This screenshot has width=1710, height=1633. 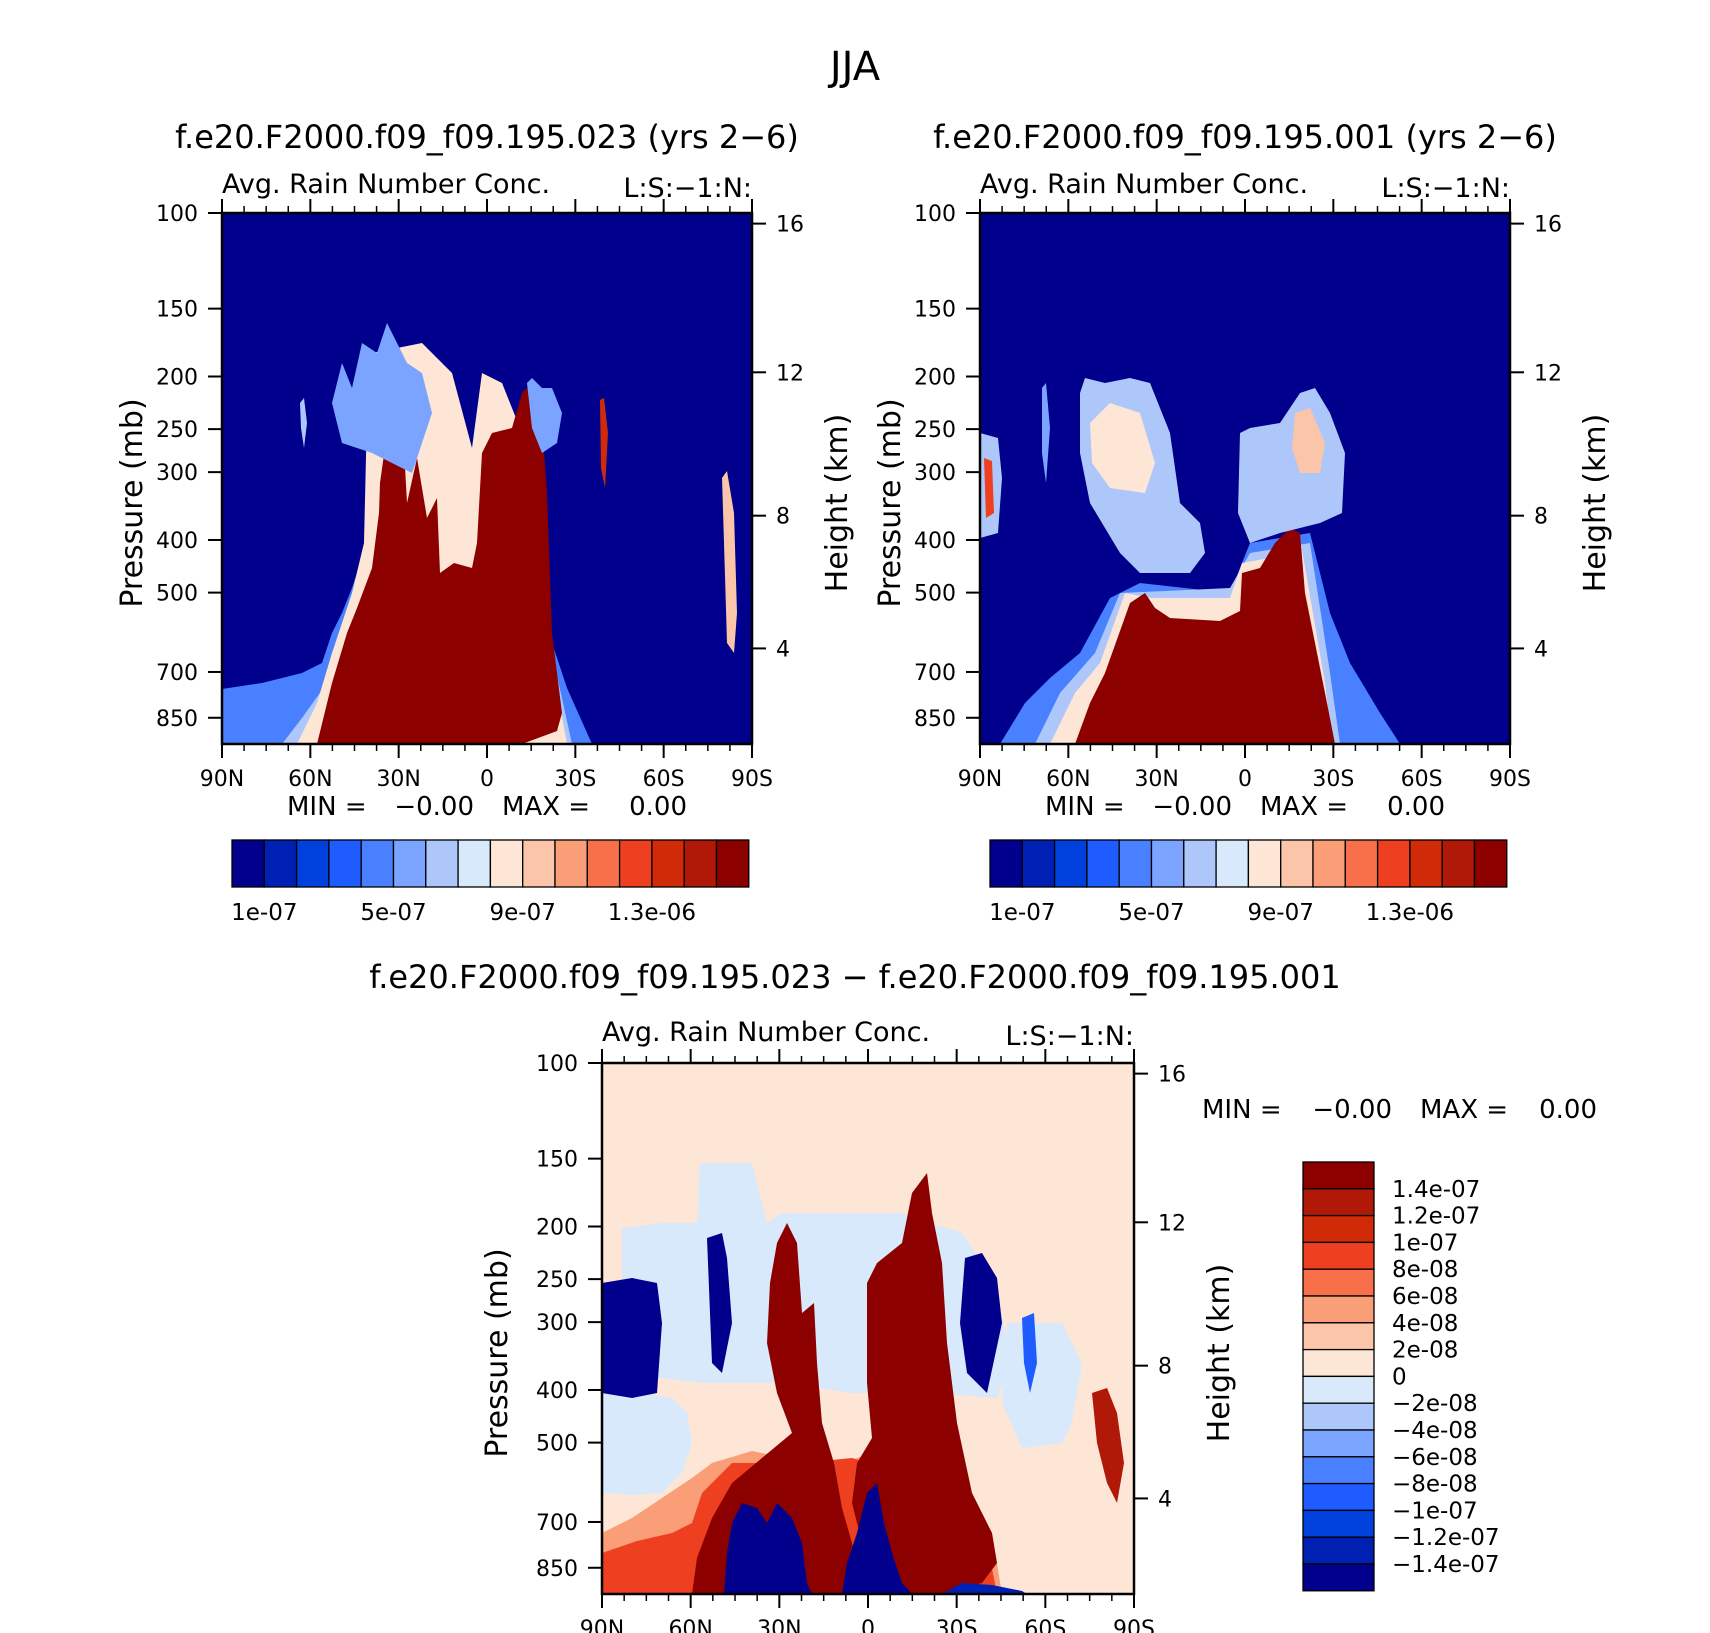 I want to click on panel-2-contour-spike, so click(x=1046, y=433).